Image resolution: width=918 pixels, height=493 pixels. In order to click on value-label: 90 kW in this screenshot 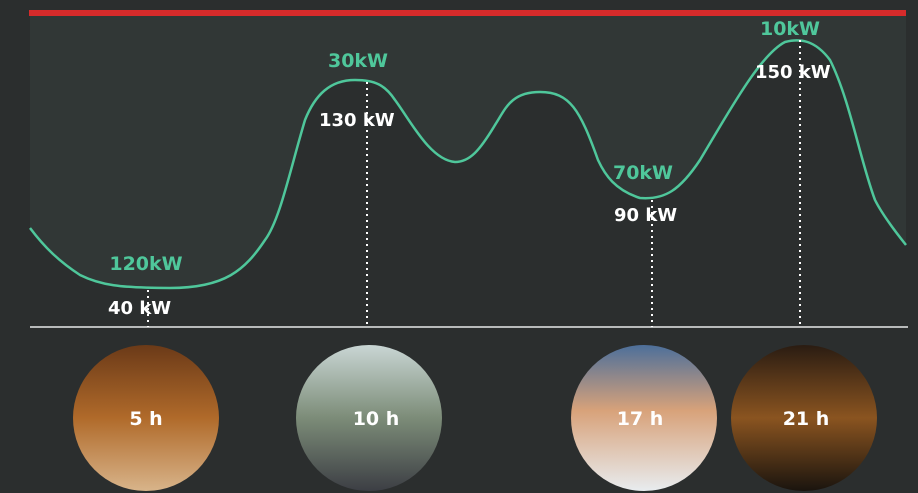, I will do `click(645, 215)`.